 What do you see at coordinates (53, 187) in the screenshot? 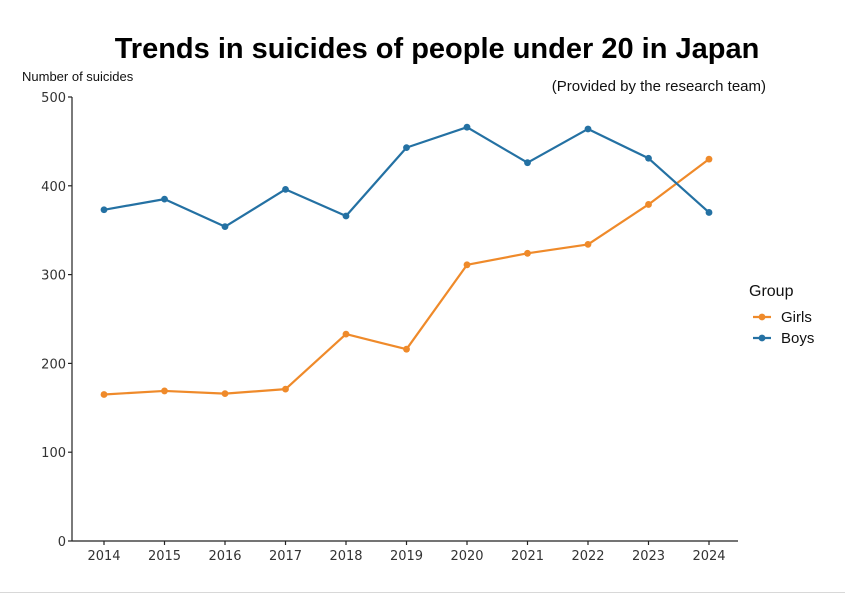
I see `y-tick-label: 400` at bounding box center [53, 187].